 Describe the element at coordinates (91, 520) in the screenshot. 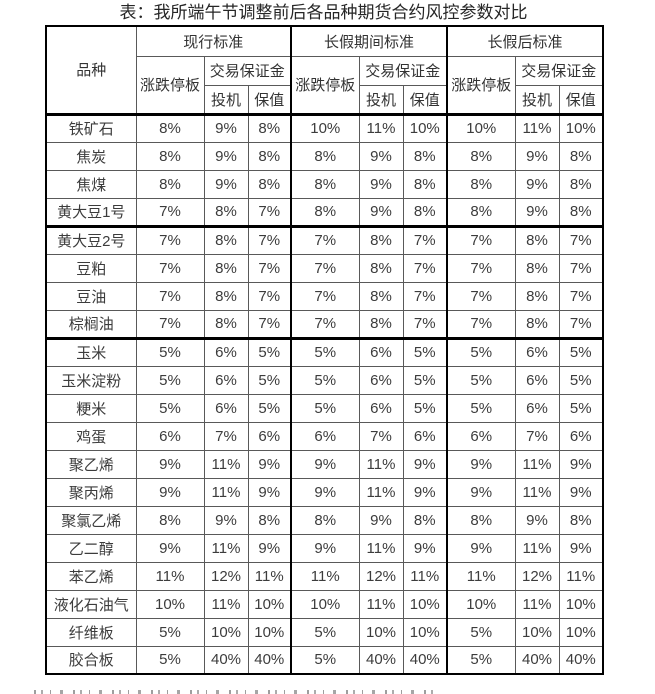

I see `product-cell: 聚氯乙烯` at that location.